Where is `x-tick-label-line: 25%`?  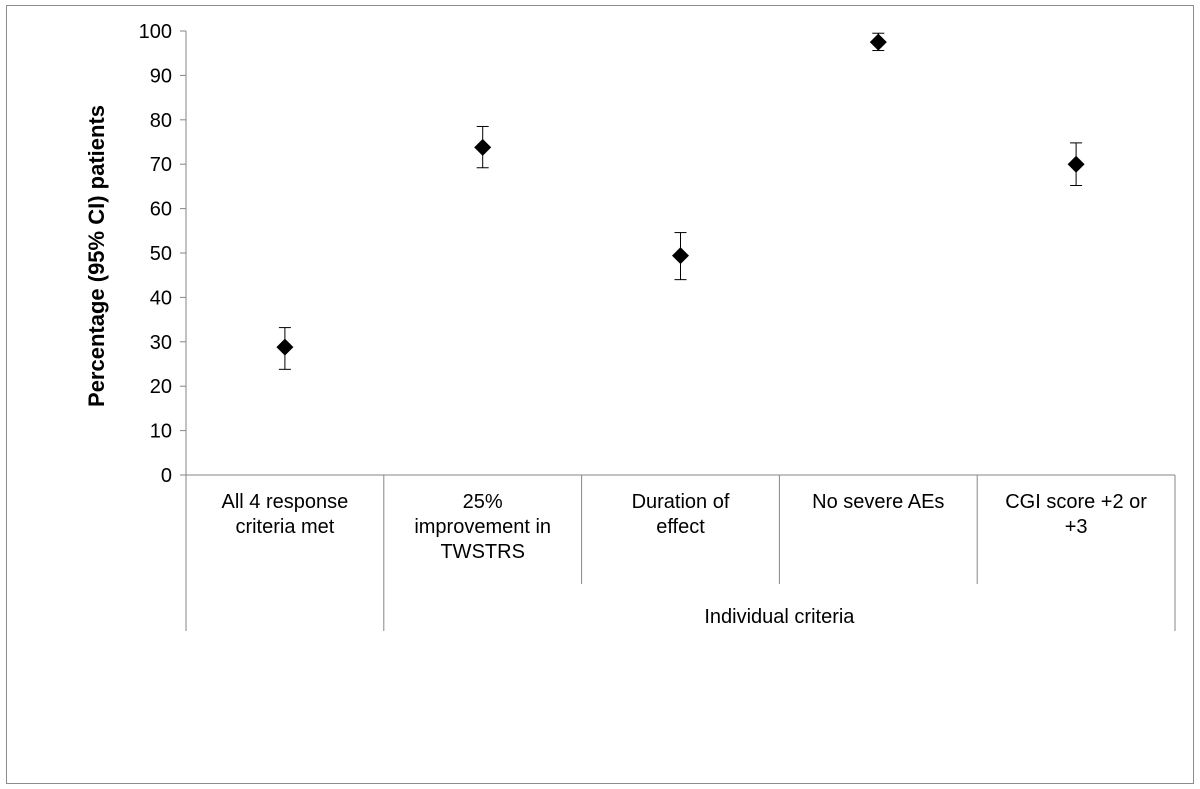
x-tick-label-line: 25% is located at coordinates (483, 502).